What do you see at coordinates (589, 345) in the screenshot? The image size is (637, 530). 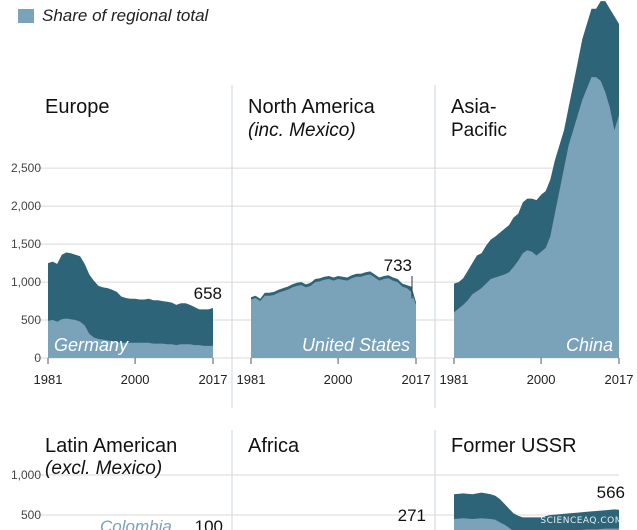 I see `share-label: China` at bounding box center [589, 345].